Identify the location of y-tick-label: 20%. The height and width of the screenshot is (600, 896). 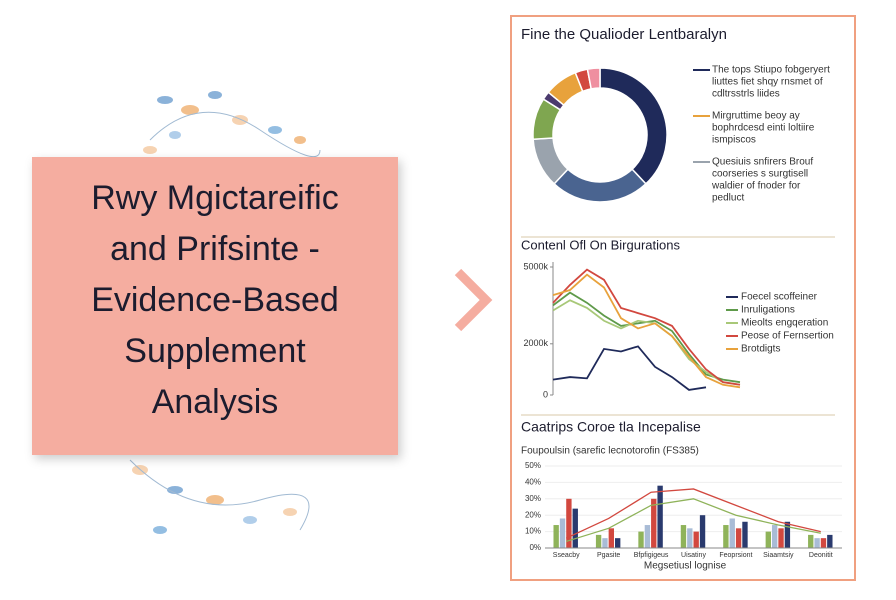
(533, 514).